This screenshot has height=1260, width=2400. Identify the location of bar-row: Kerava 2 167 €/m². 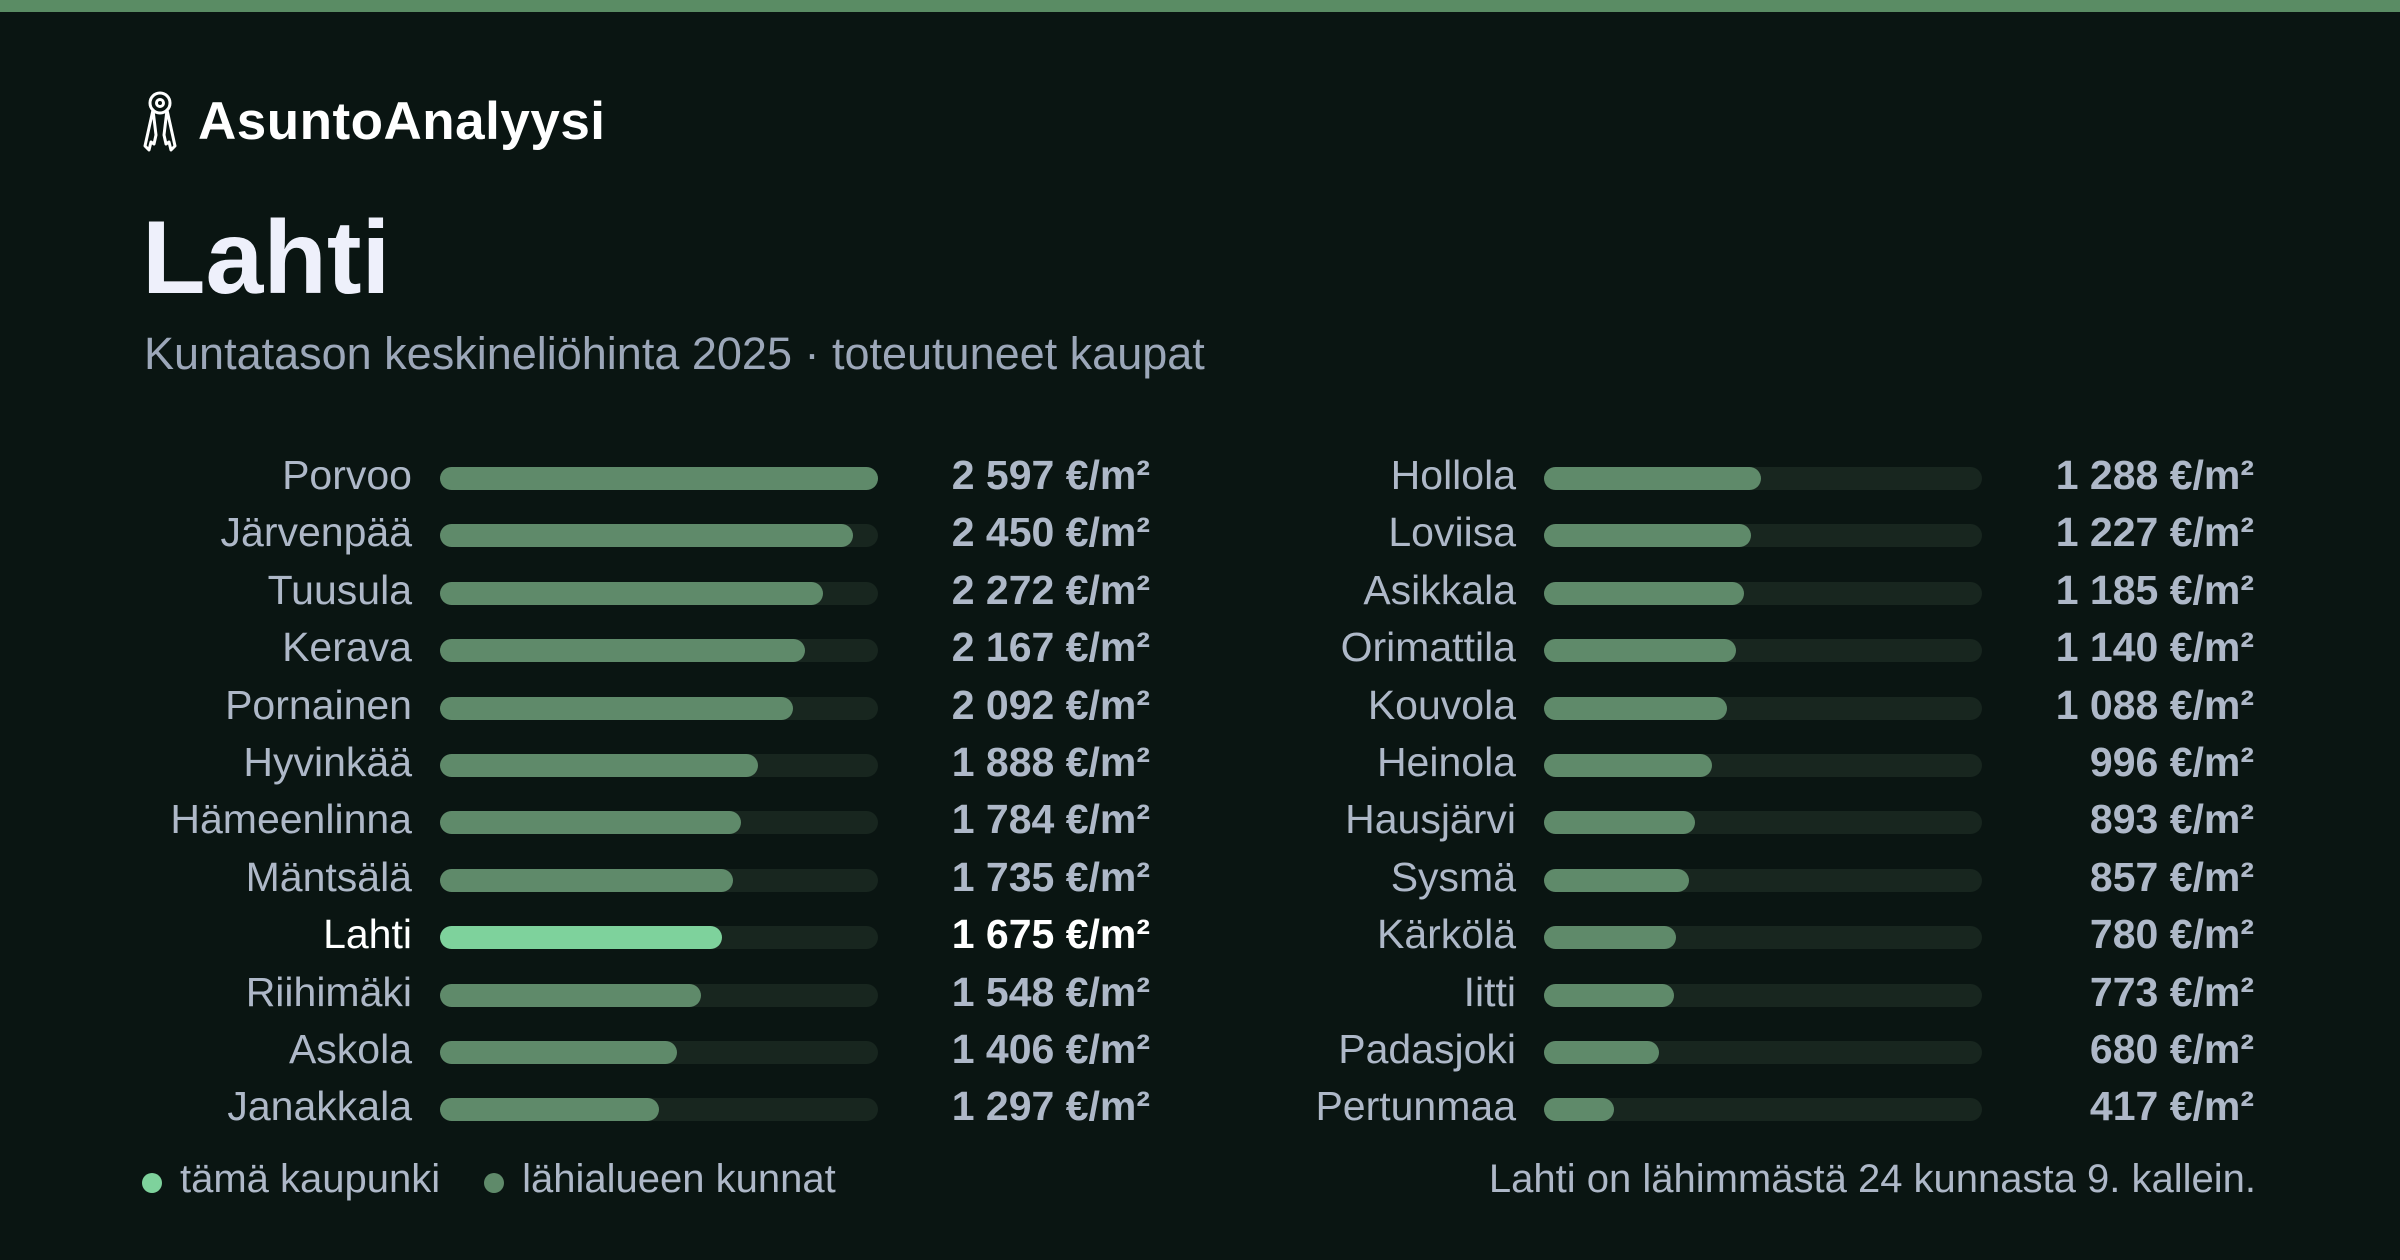
(650, 647).